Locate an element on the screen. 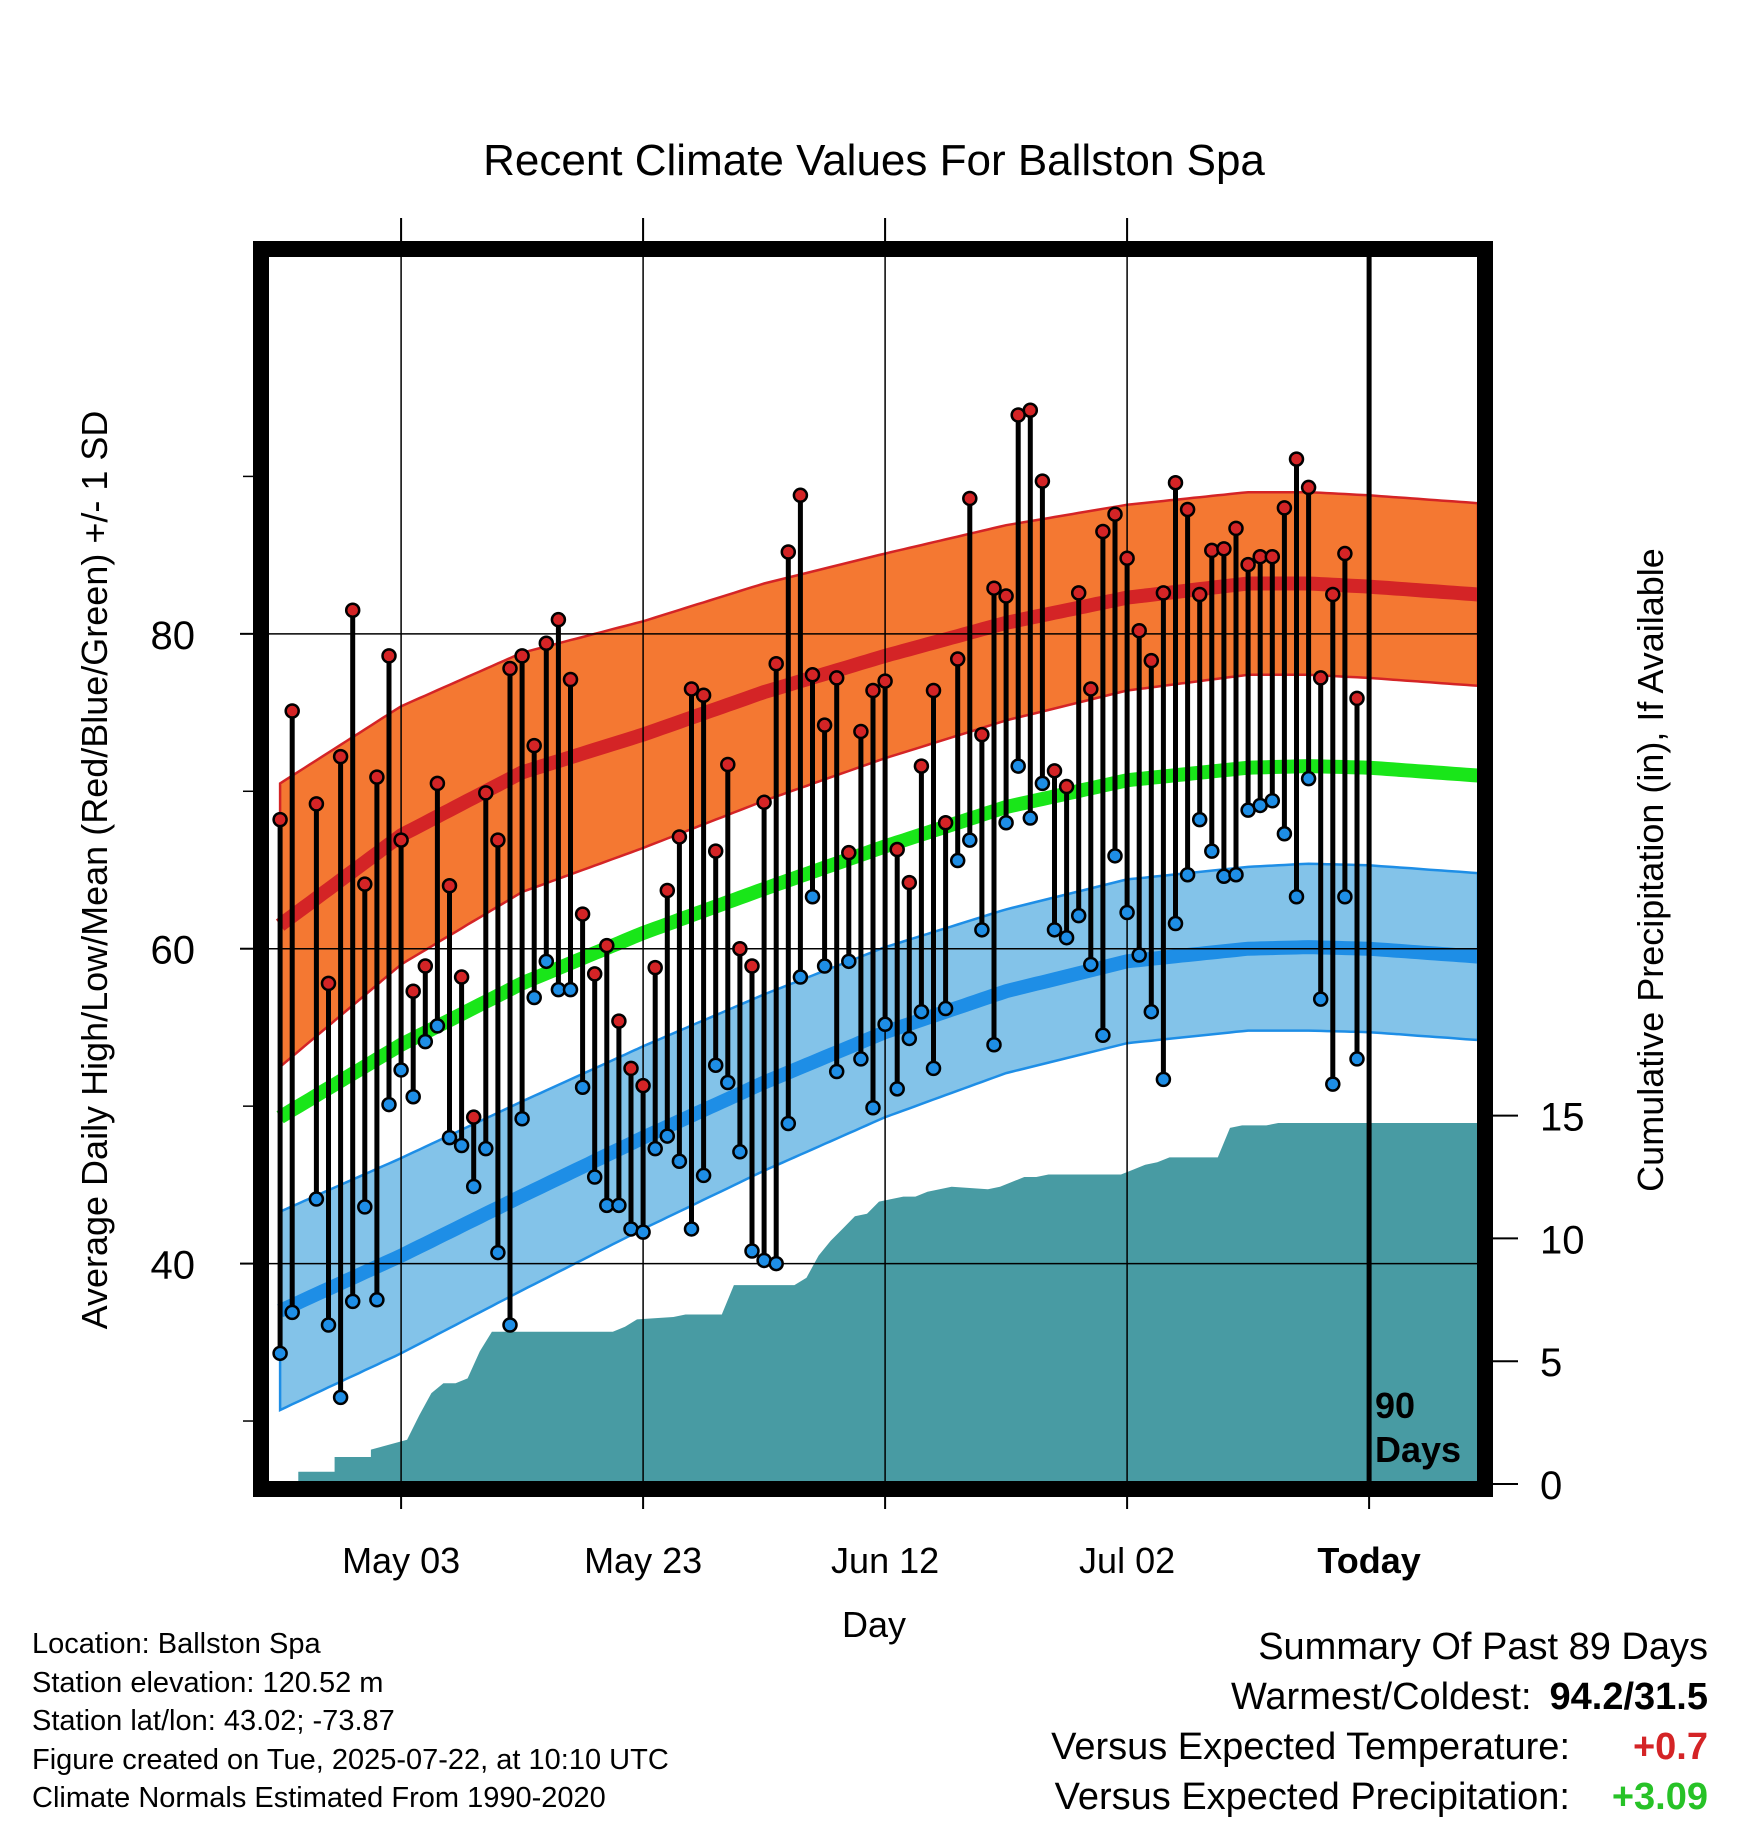 This screenshot has height=1828, width=1748. x-axis-label: Day is located at coordinates (874, 1624).